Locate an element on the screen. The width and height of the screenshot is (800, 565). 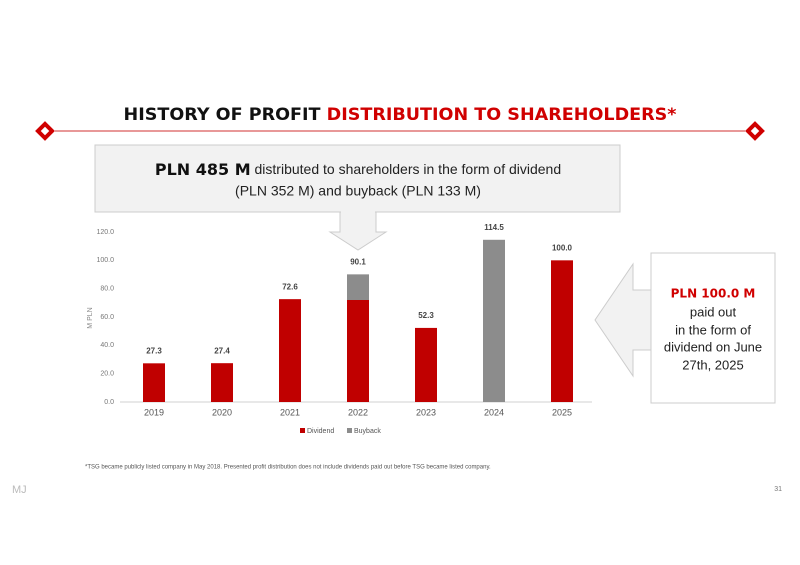
x-tick-label: 2025 is located at coordinates (562, 412).